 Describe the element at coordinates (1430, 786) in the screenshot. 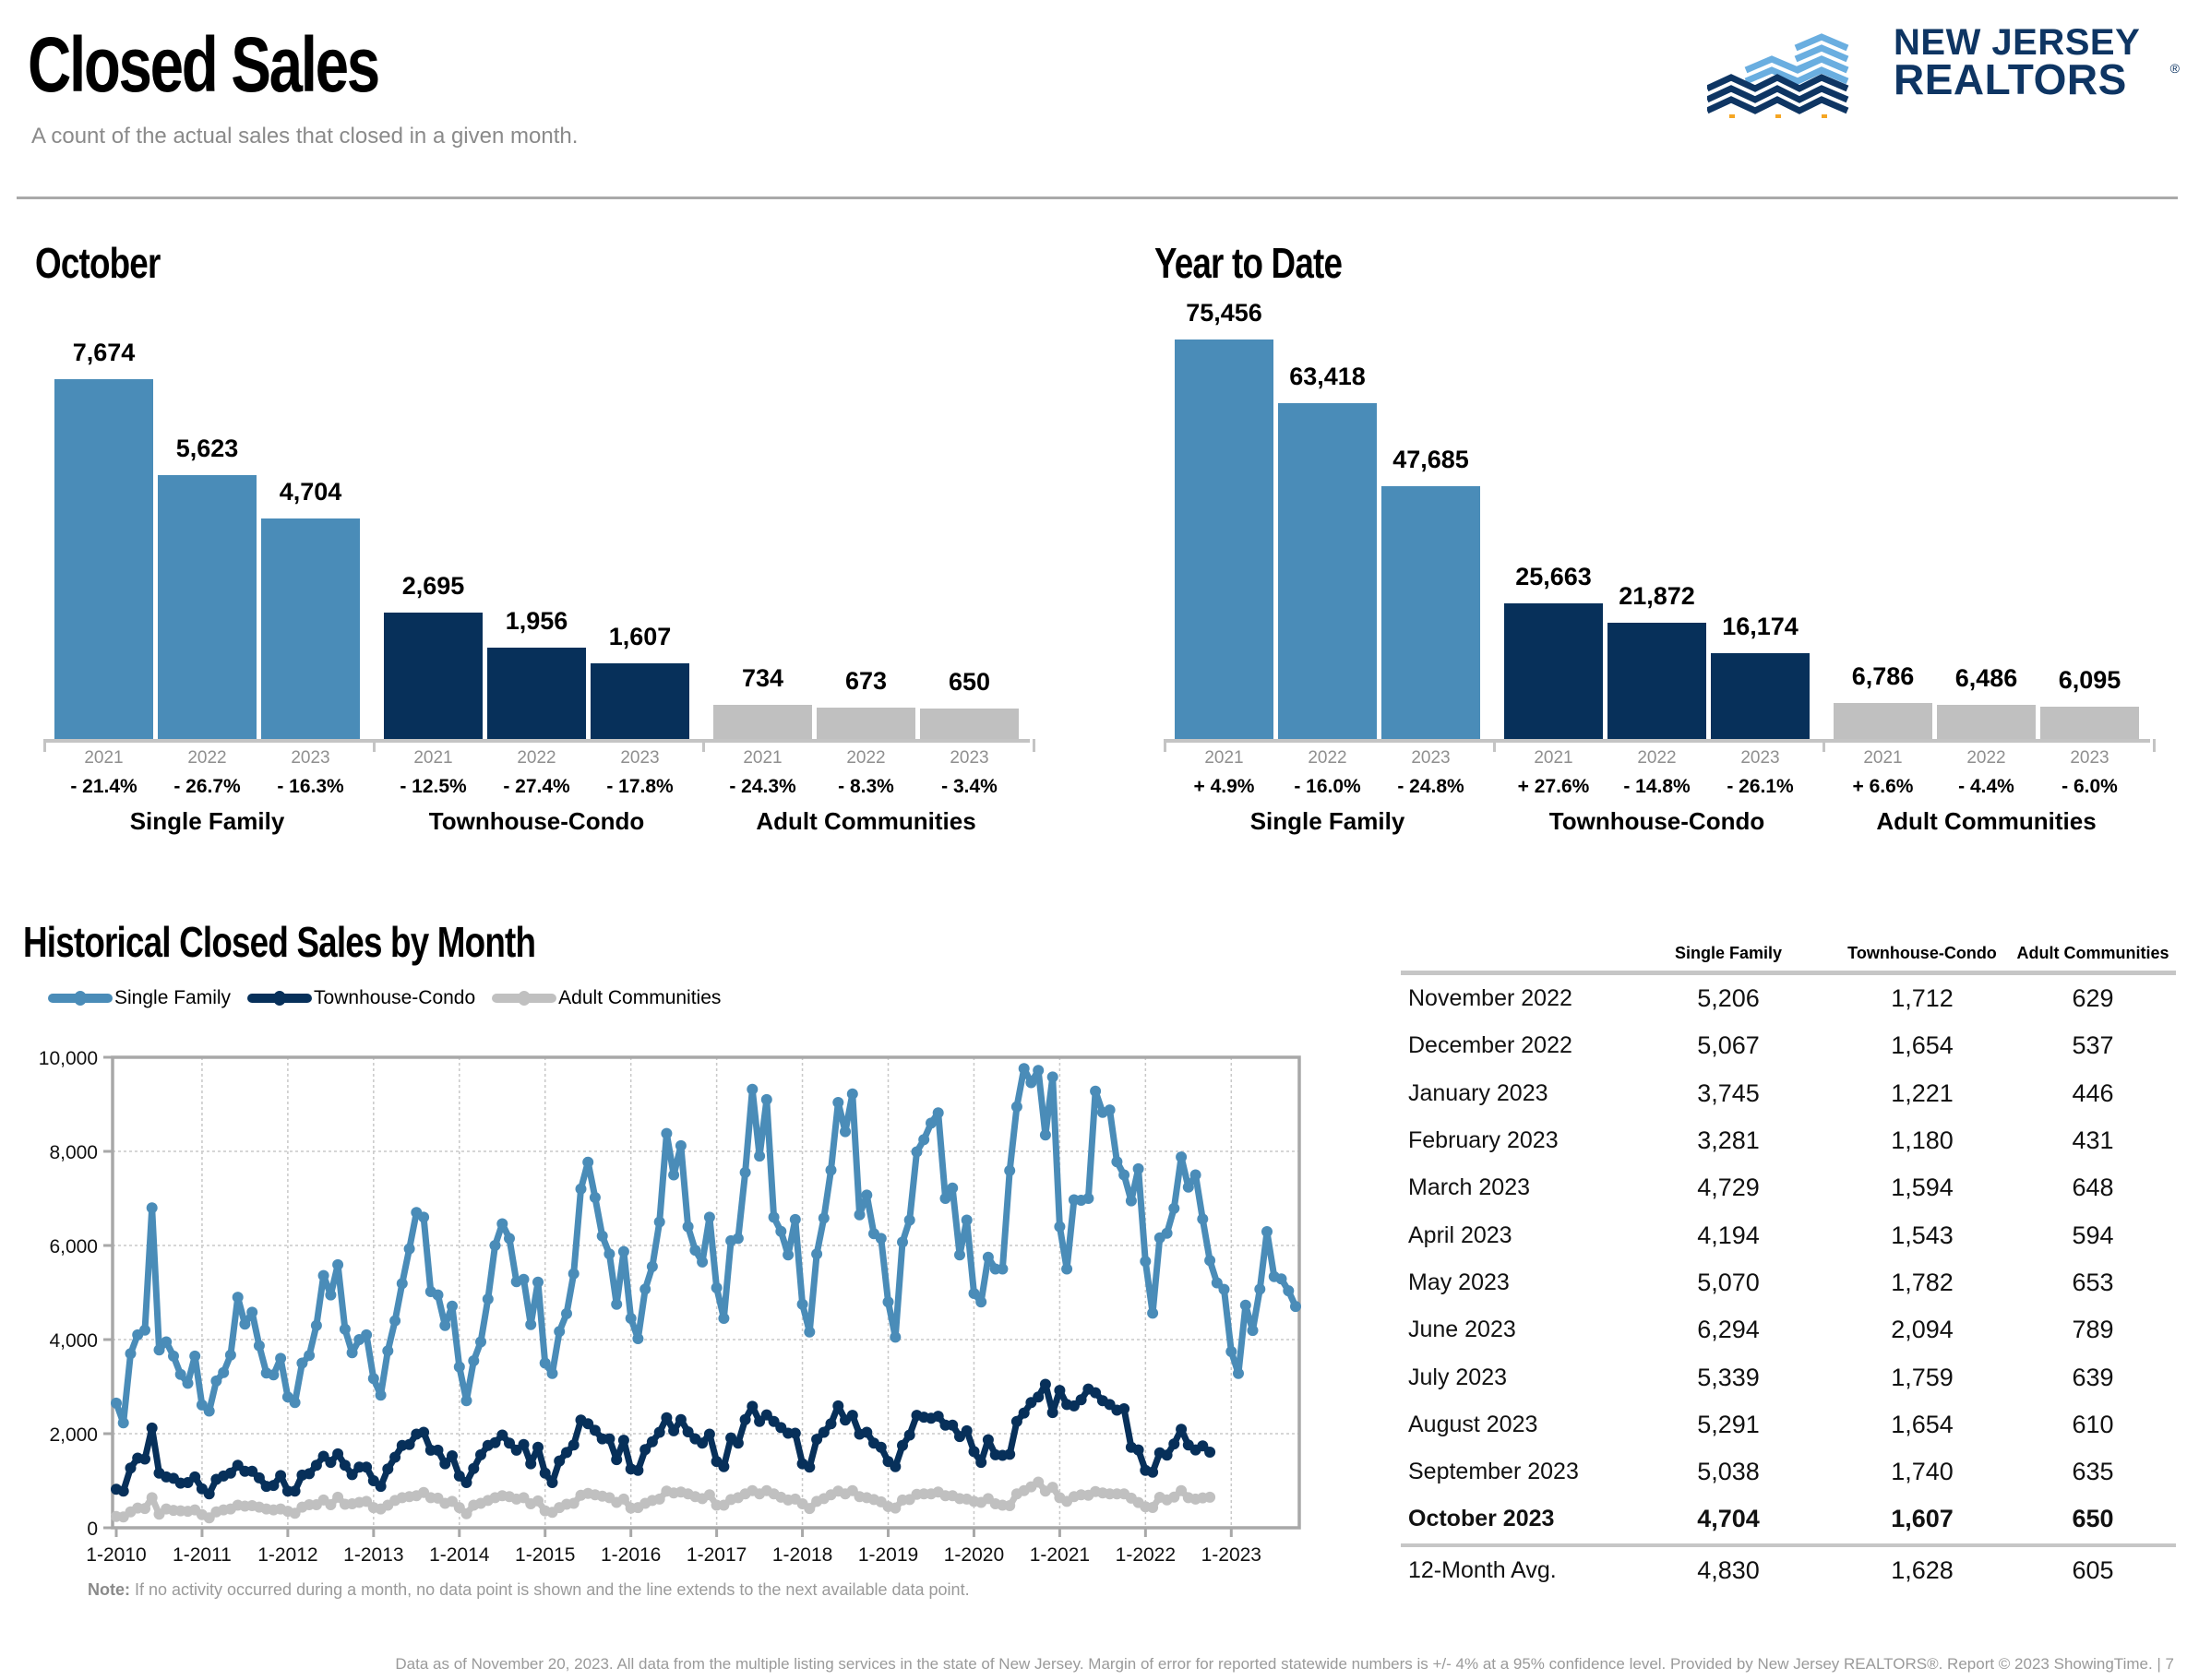

I see `bar-pct-change: - 24.8%` at that location.